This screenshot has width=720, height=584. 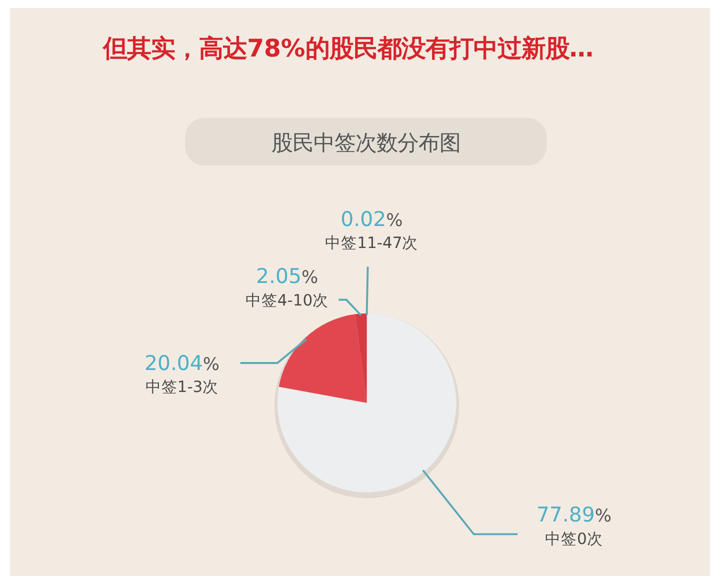 I want to click on slice-label: 中签0次, so click(x=574, y=539).